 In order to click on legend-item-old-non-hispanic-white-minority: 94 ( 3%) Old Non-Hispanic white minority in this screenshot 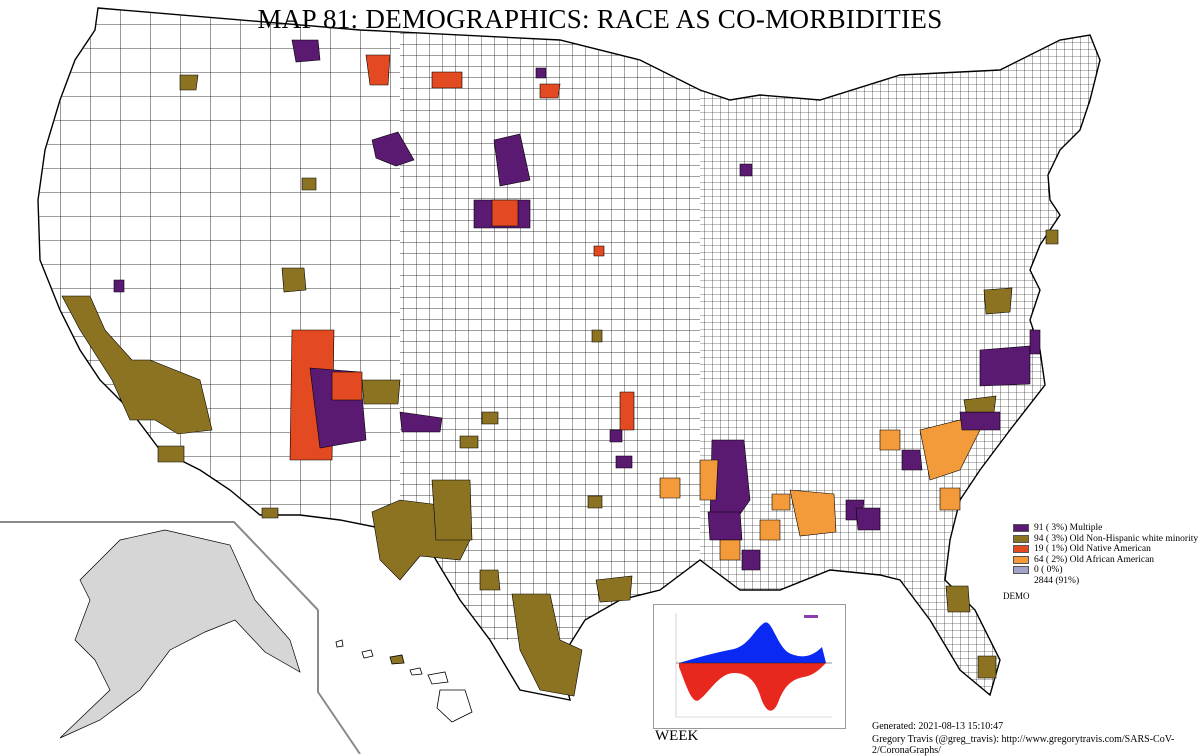, I will do `click(1105, 539)`.